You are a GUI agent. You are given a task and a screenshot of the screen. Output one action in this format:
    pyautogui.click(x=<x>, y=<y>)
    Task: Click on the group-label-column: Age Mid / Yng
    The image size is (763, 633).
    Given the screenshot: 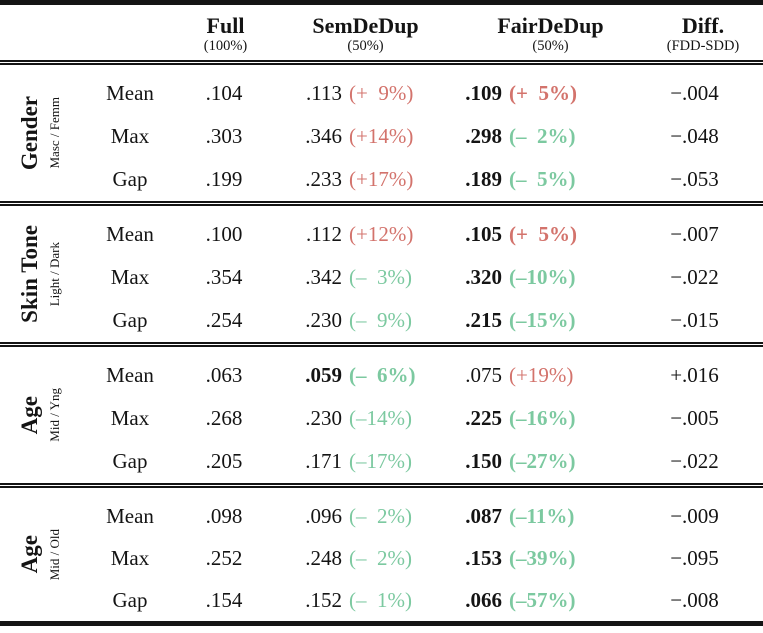 What is the action you would take?
    pyautogui.click(x=40, y=415)
    